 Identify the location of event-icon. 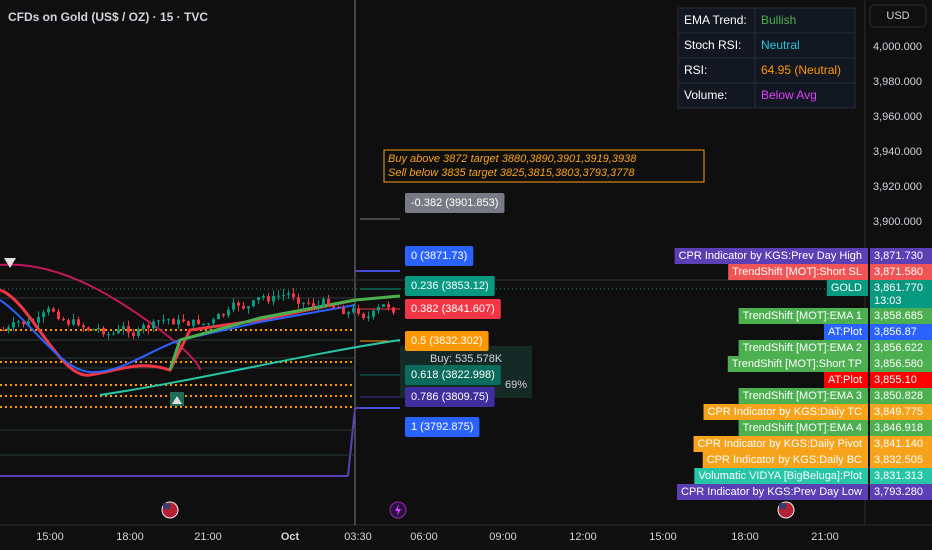
(398, 510).